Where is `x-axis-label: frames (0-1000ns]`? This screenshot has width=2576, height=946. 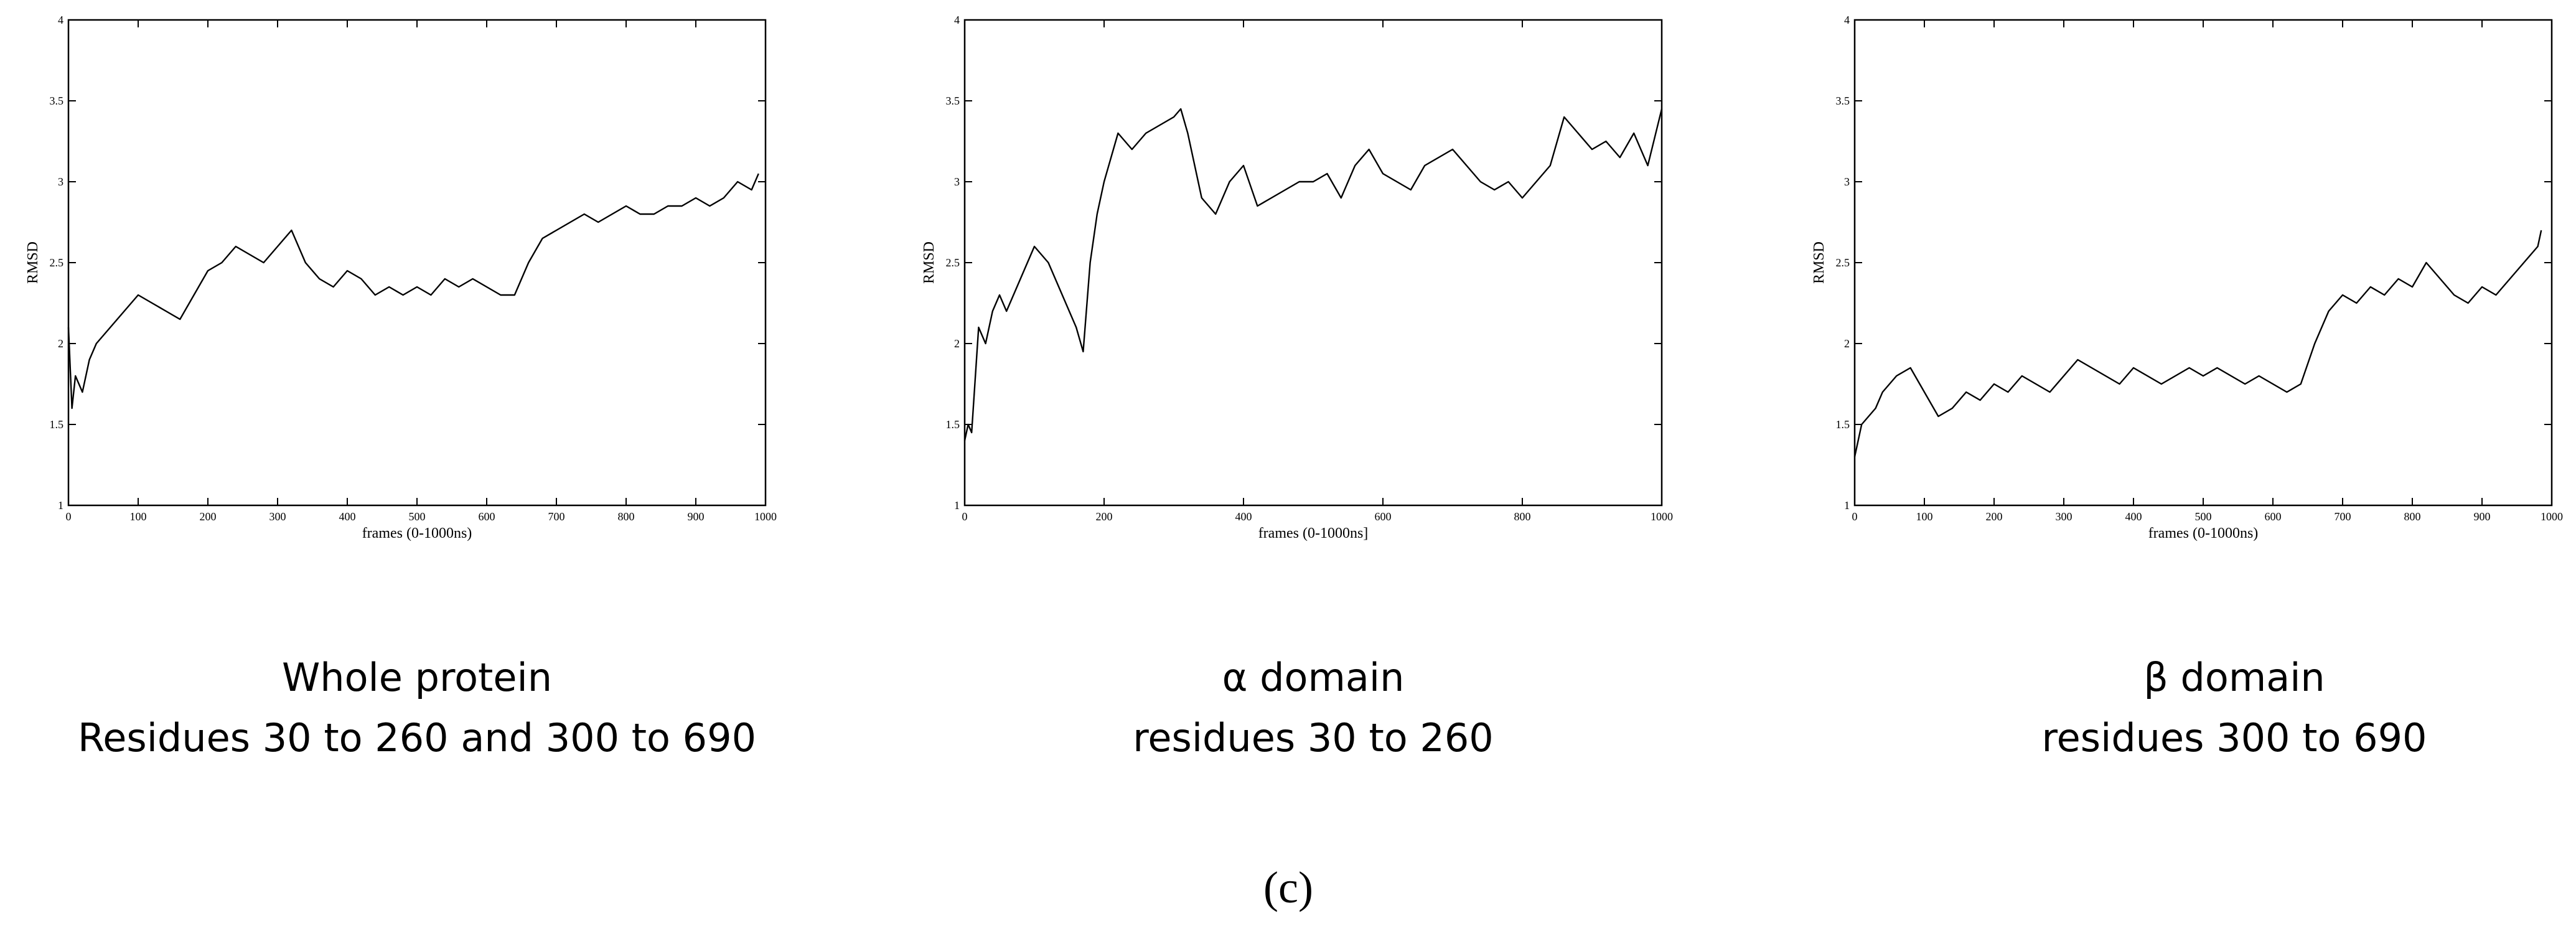 x-axis-label: frames (0-1000ns] is located at coordinates (1313, 533).